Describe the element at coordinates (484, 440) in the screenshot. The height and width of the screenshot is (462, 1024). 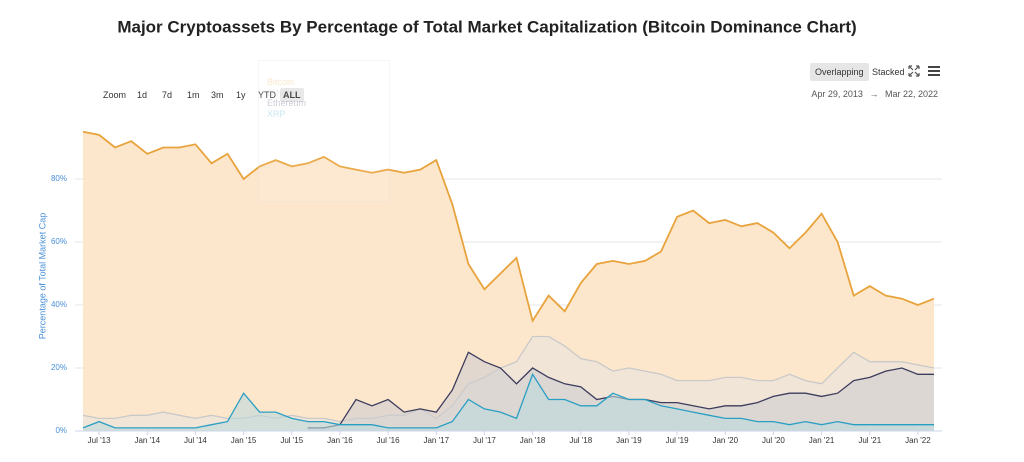
I see `x-tick-label: Jul '17` at that location.